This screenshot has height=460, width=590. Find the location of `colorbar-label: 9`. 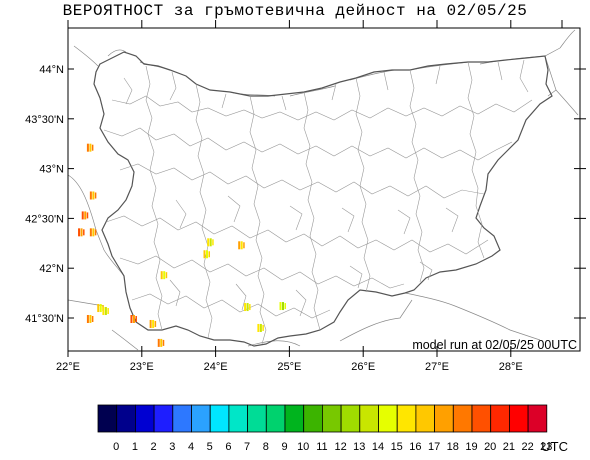

colorbar-label: 9 is located at coordinates (284, 447).